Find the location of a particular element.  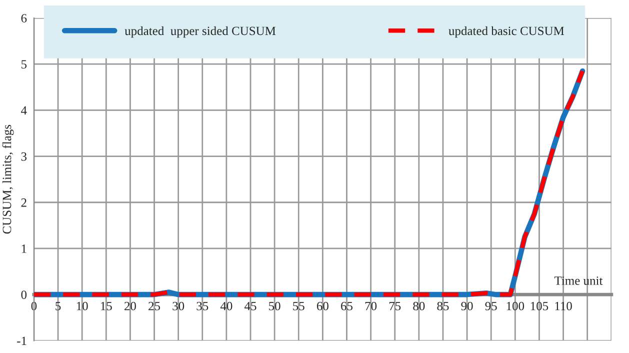

x-tick-label: 10 is located at coordinates (82, 306).